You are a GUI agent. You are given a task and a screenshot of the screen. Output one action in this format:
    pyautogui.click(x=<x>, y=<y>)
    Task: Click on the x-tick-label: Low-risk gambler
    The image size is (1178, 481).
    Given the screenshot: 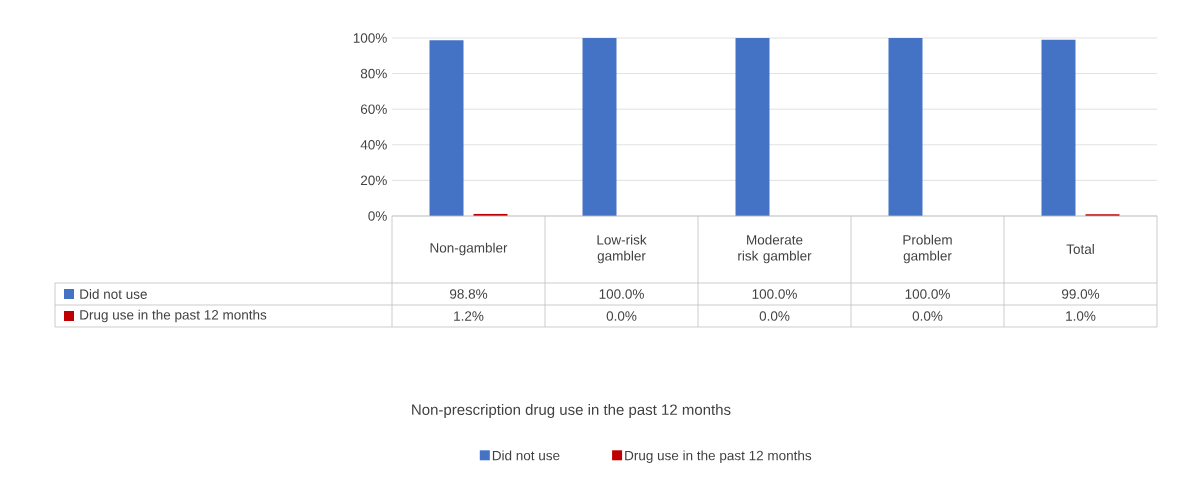 What is the action you would take?
    pyautogui.click(x=622, y=249)
    